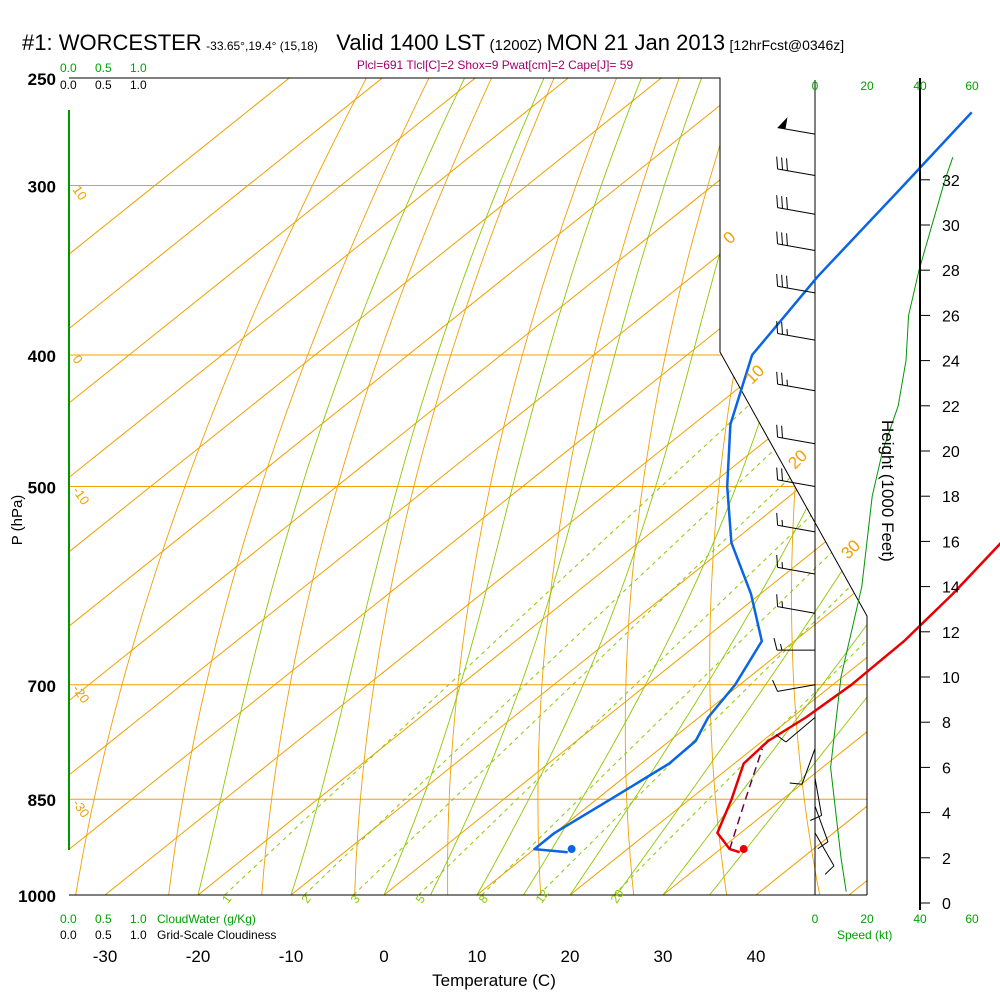 The image size is (1000, 1000). Describe the element at coordinates (746, 799) in the screenshot. I see `parcel-curve` at that location.